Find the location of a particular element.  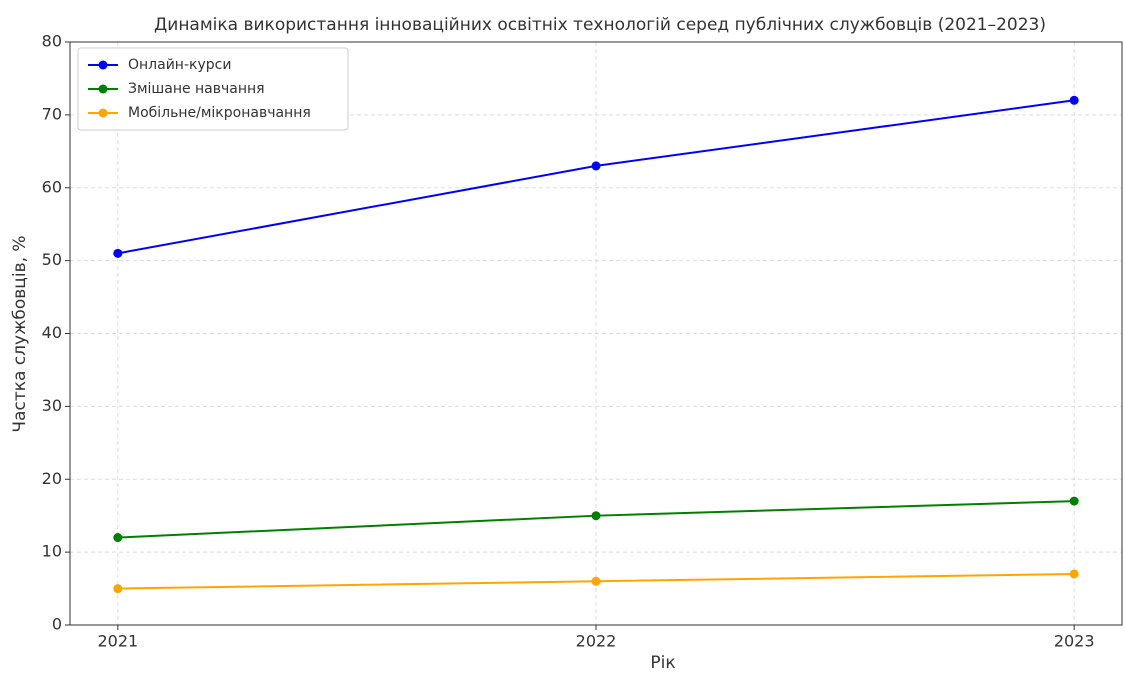

y-tick-label: 30 is located at coordinates (52, 405).